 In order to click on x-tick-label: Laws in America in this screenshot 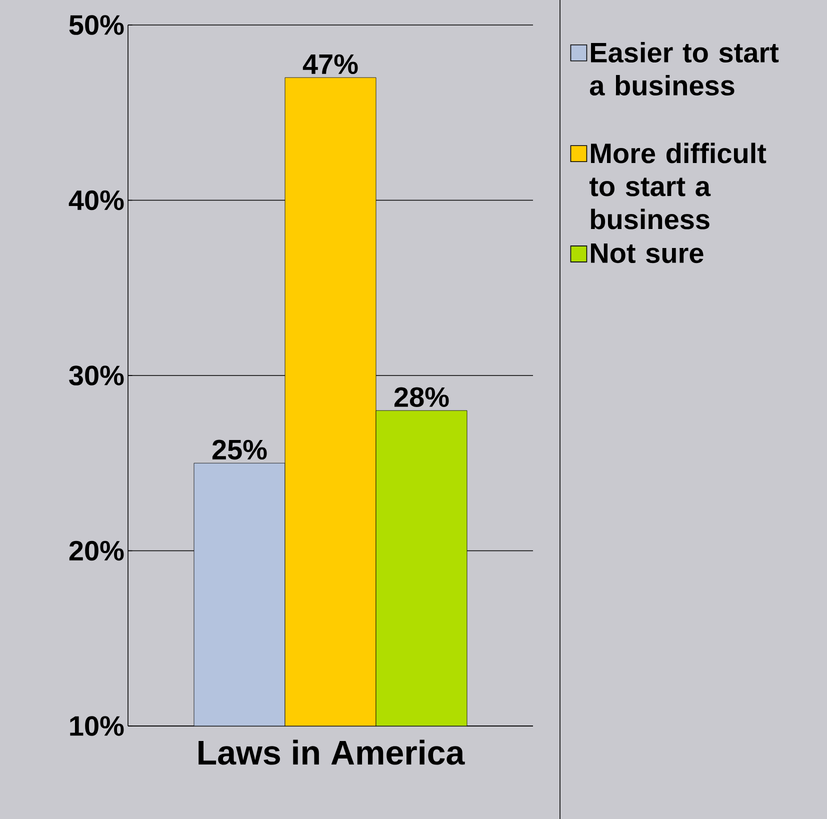, I will do `click(331, 752)`.